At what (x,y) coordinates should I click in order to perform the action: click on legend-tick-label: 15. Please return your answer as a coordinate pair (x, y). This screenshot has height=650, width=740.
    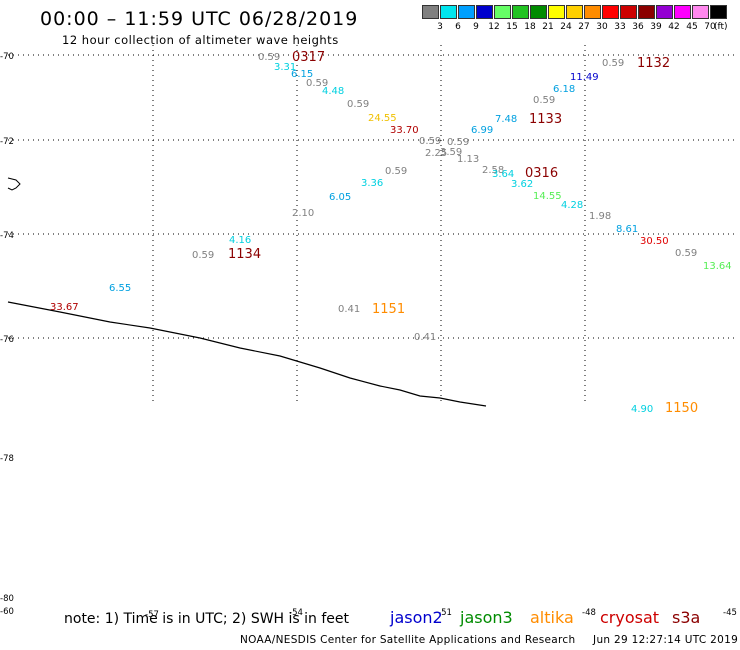
    Looking at the image, I should click on (512, 27).